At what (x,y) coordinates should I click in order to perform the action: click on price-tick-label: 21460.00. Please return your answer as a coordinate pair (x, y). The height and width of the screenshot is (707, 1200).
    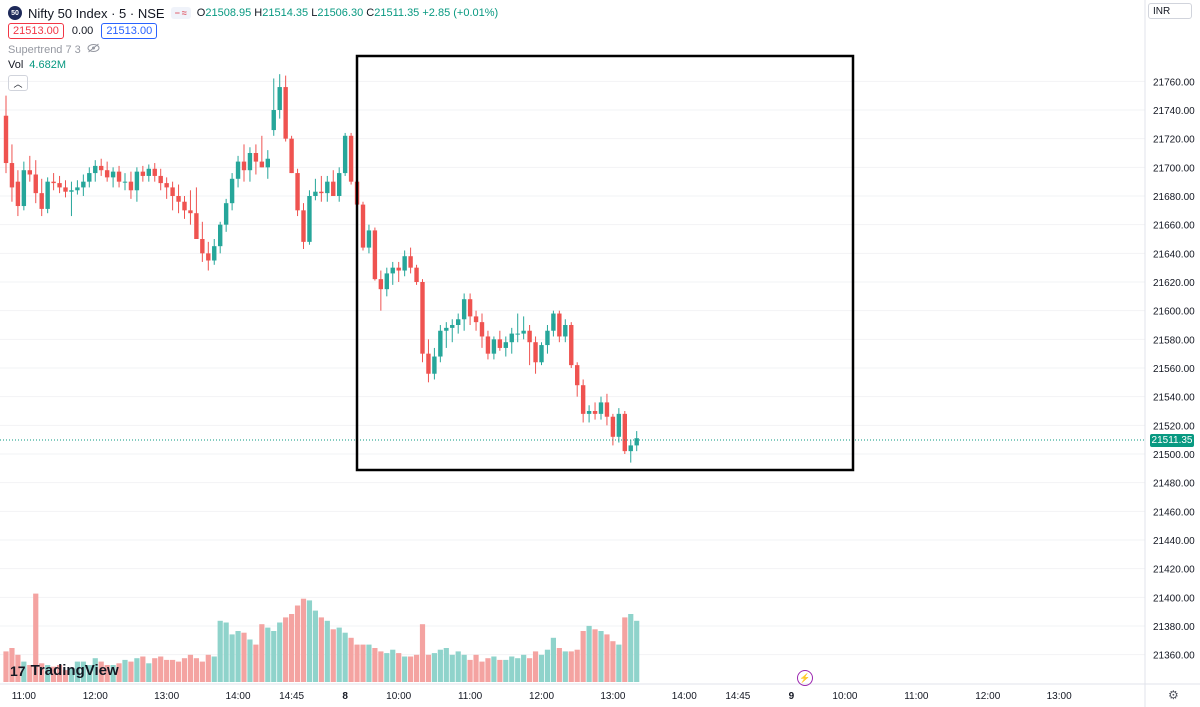
    Looking at the image, I should click on (1174, 512).